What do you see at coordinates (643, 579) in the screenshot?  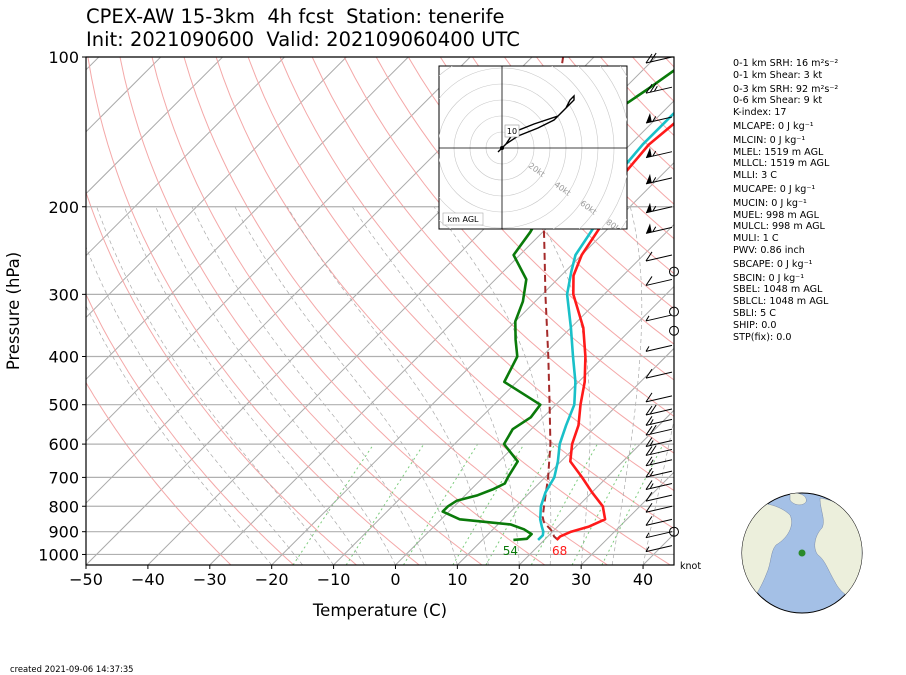 I see `x-tick-label: 40` at bounding box center [643, 579].